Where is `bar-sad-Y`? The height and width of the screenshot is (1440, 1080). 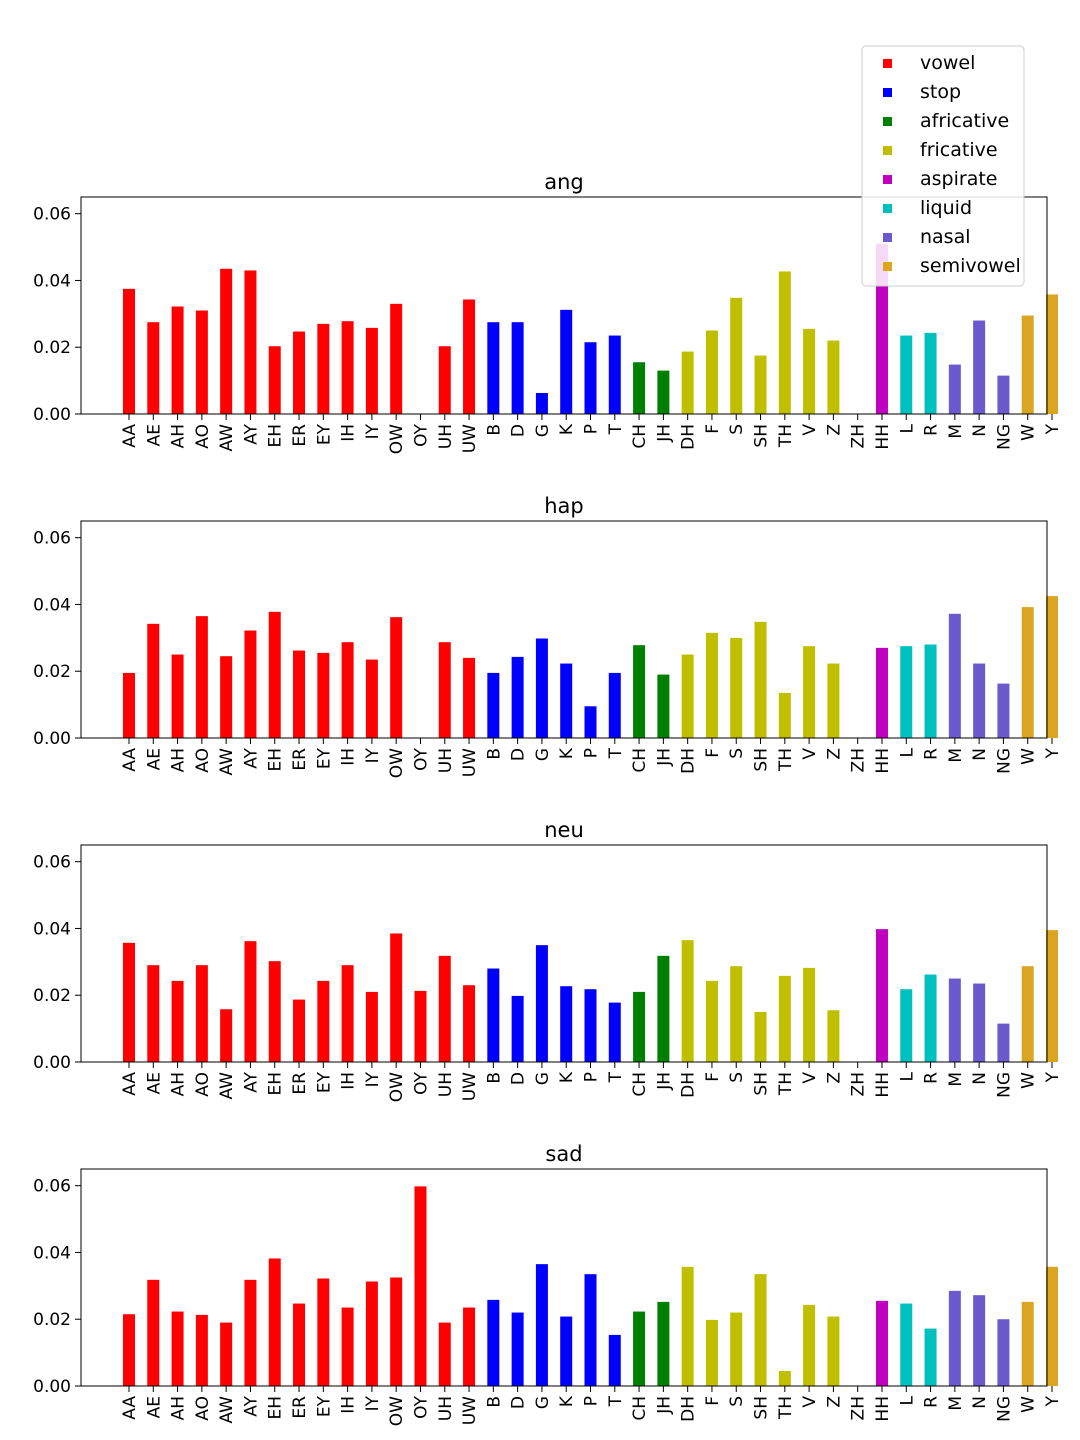 bar-sad-Y is located at coordinates (1052, 1326).